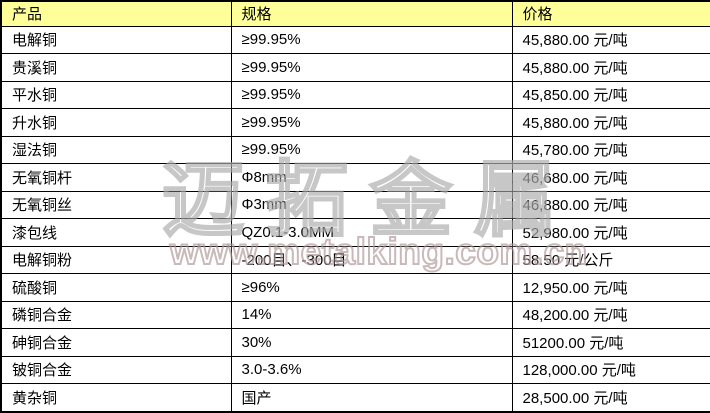 This screenshot has height=413, width=710. Describe the element at coordinates (610, 232) in the screenshot. I see `price-cell: 52,980.00 元/吨` at that location.